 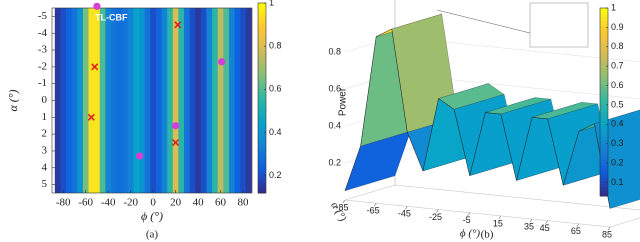 What do you see at coordinates (617, 143) in the screenshot?
I see `colorbar-tick-label: 0.3` at bounding box center [617, 143].